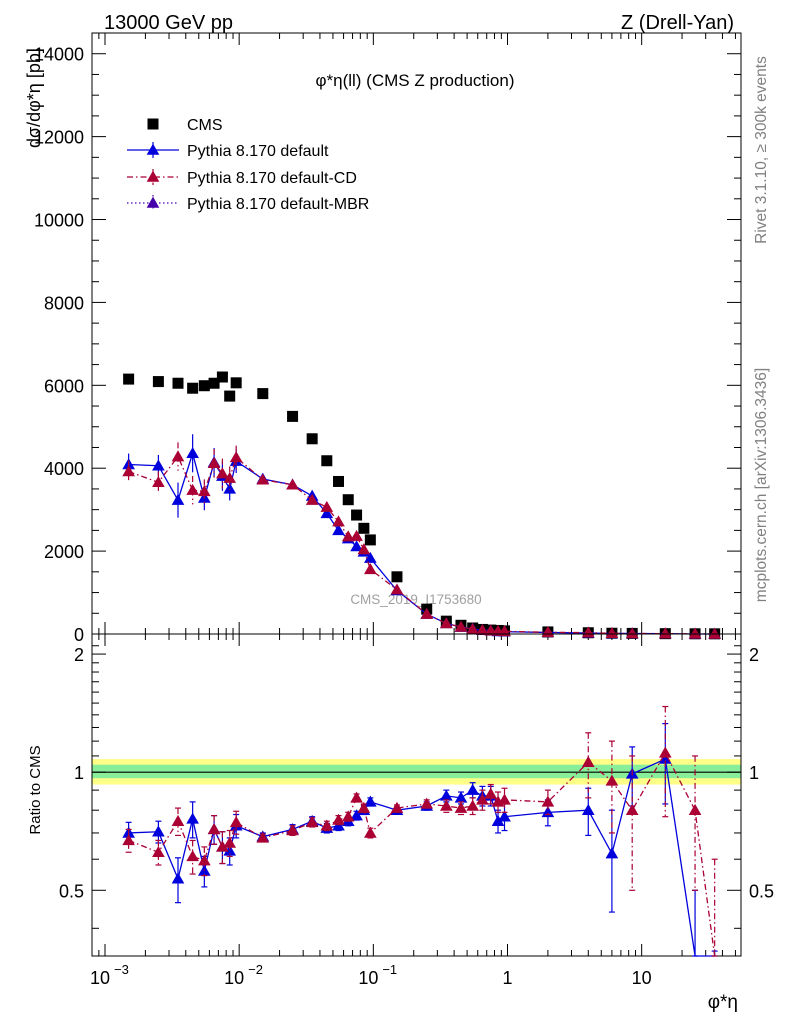 This screenshot has width=786, height=1024. Describe the element at coordinates (415, 599) in the screenshot. I see `analysis-watermark: CMS_2019_I1753680` at that location.